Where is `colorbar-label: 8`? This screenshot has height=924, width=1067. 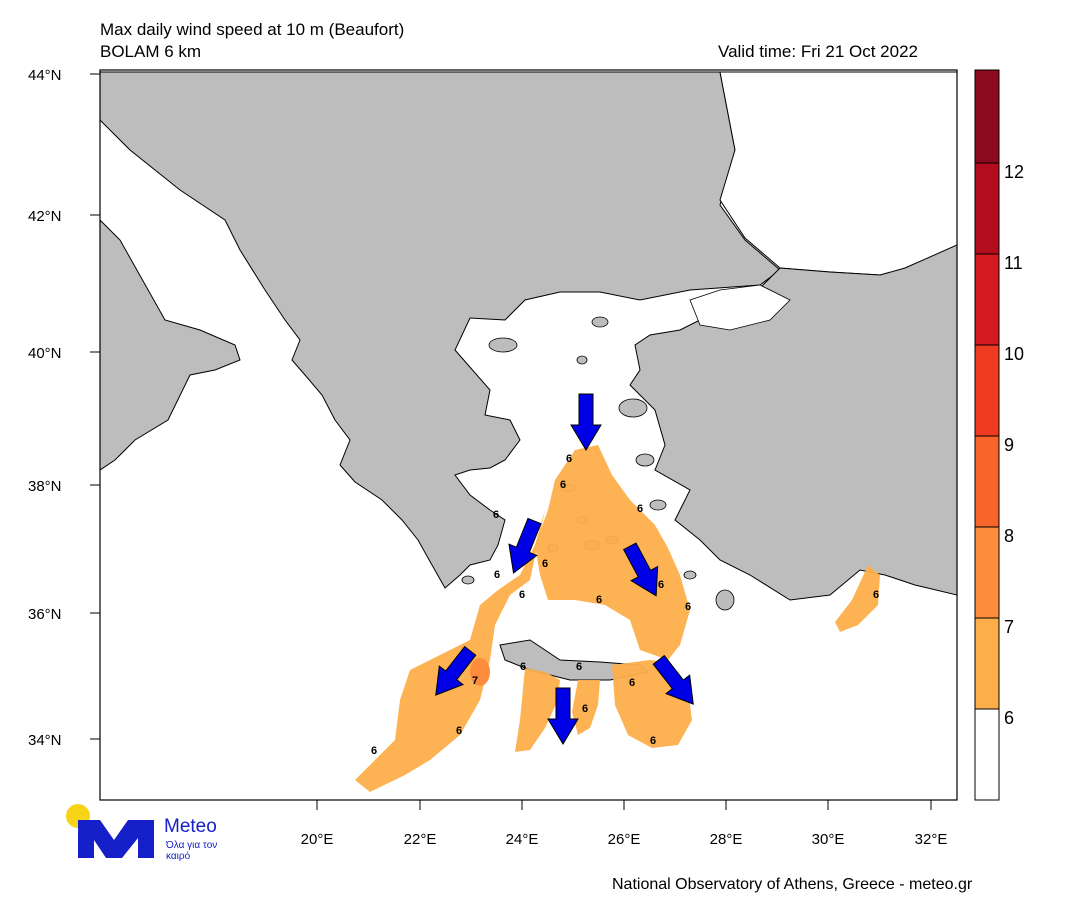 colorbar-label: 8 is located at coordinates (1009, 536).